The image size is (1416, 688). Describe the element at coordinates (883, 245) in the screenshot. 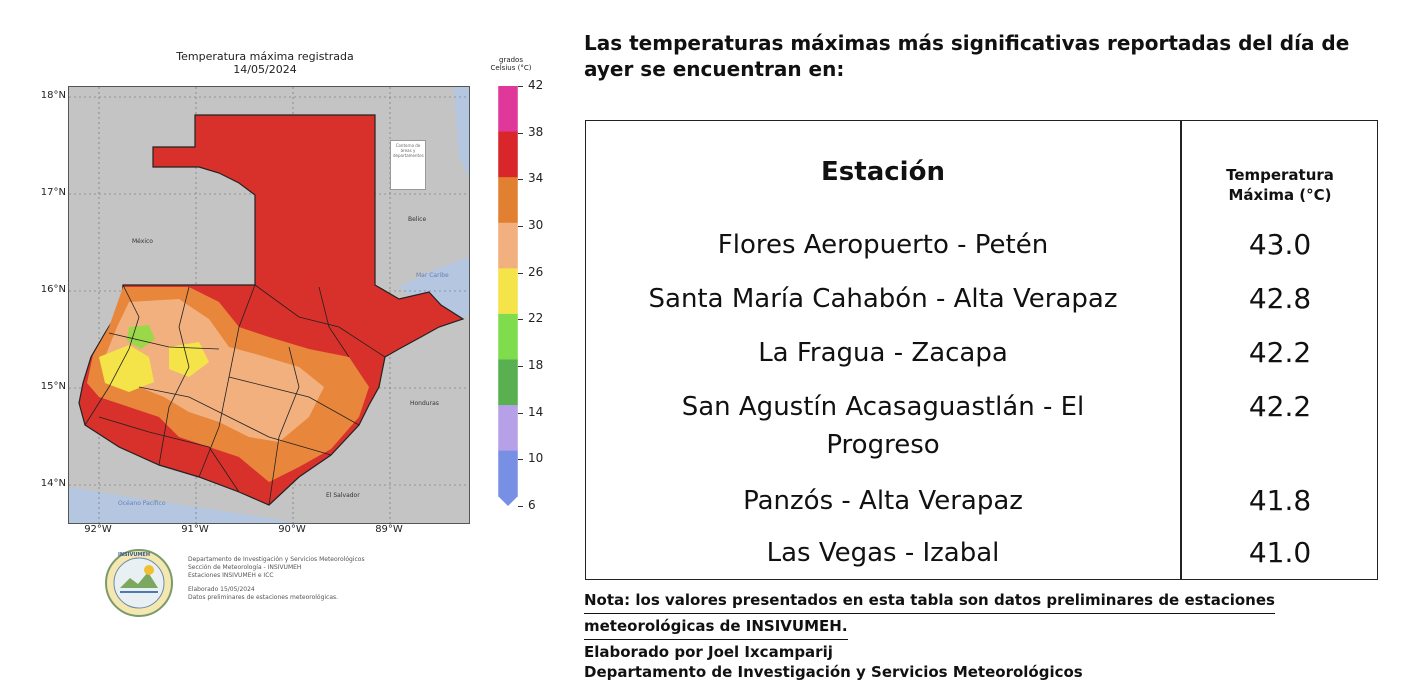

I see `station-name: Flores Aeropuerto - Petén` at that location.